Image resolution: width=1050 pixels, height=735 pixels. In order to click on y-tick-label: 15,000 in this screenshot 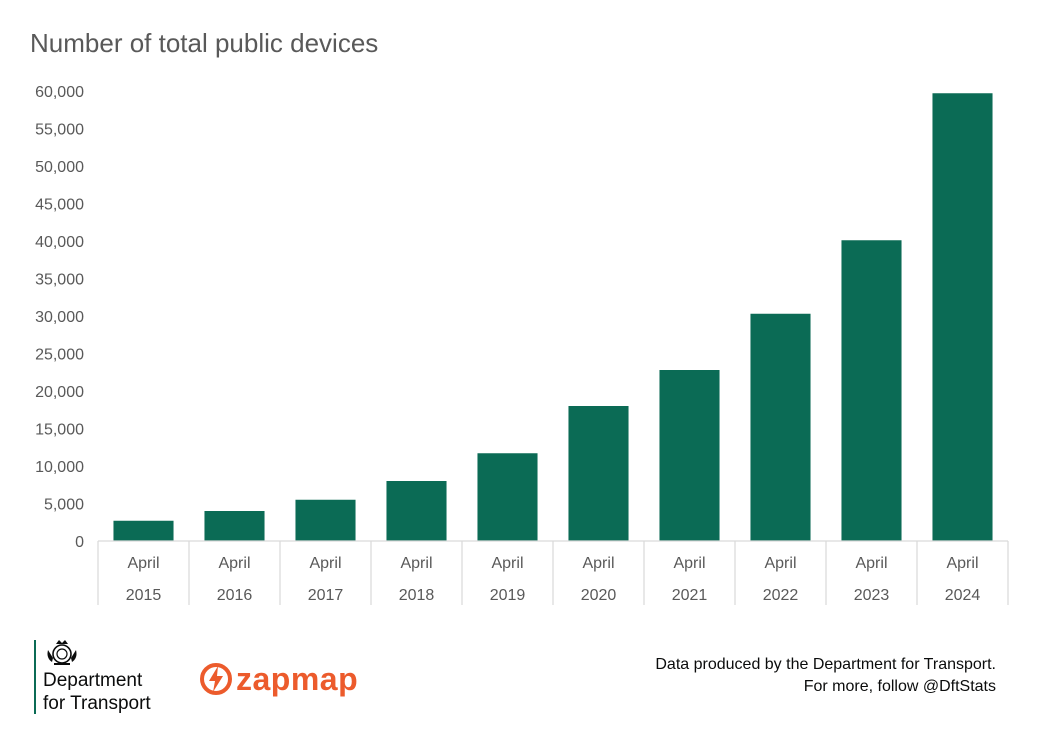, I will do `click(59, 430)`.